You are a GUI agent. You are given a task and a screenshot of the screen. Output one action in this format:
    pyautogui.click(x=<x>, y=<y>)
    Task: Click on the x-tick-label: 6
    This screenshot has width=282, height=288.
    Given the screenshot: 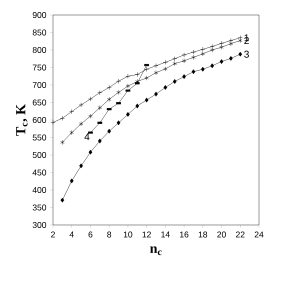 What is the action you would take?
    pyautogui.click(x=90, y=235)
    